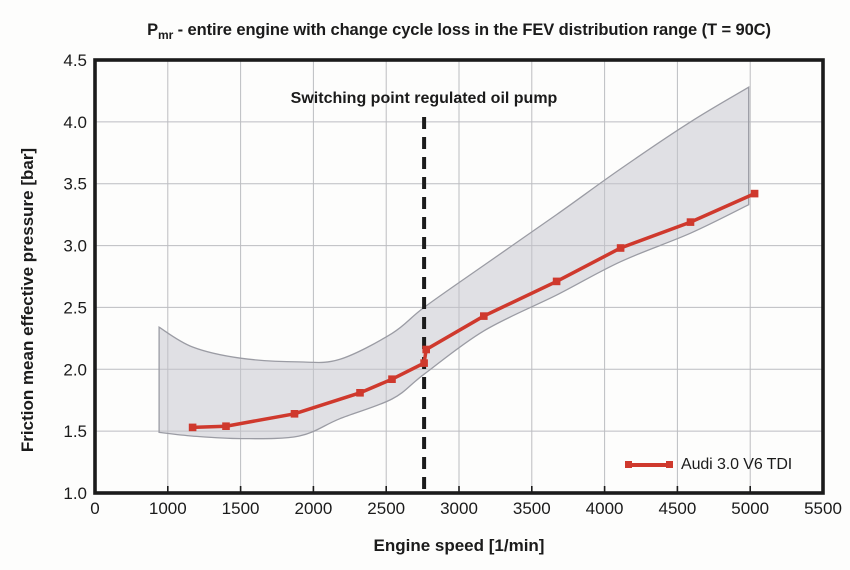 The height and width of the screenshot is (570, 850). What do you see at coordinates (75, 60) in the screenshot?
I see `y-tick-label: 4.5` at bounding box center [75, 60].